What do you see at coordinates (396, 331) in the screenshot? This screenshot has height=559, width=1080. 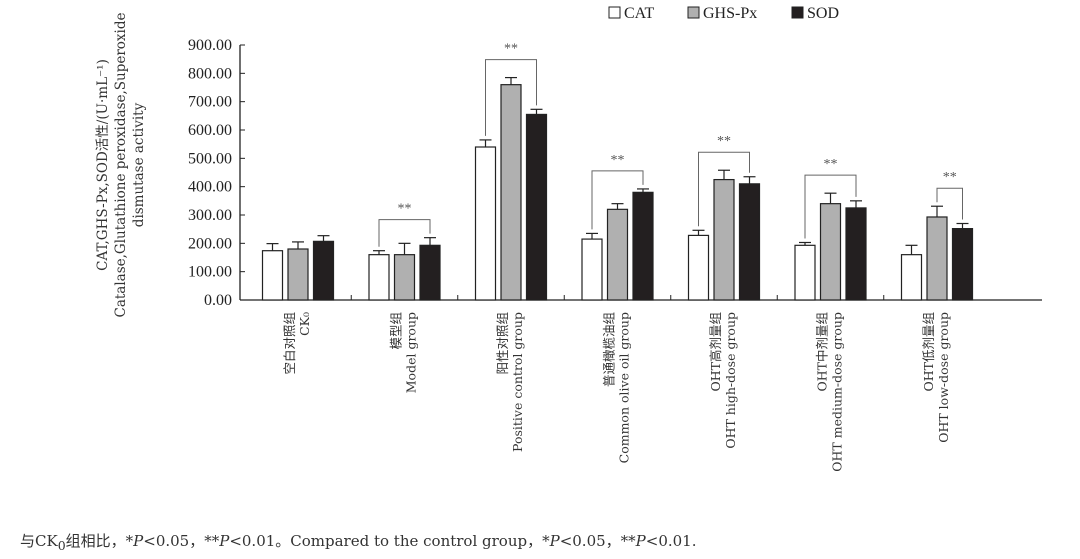 I see `x-label-zh: 模型组` at bounding box center [396, 331].